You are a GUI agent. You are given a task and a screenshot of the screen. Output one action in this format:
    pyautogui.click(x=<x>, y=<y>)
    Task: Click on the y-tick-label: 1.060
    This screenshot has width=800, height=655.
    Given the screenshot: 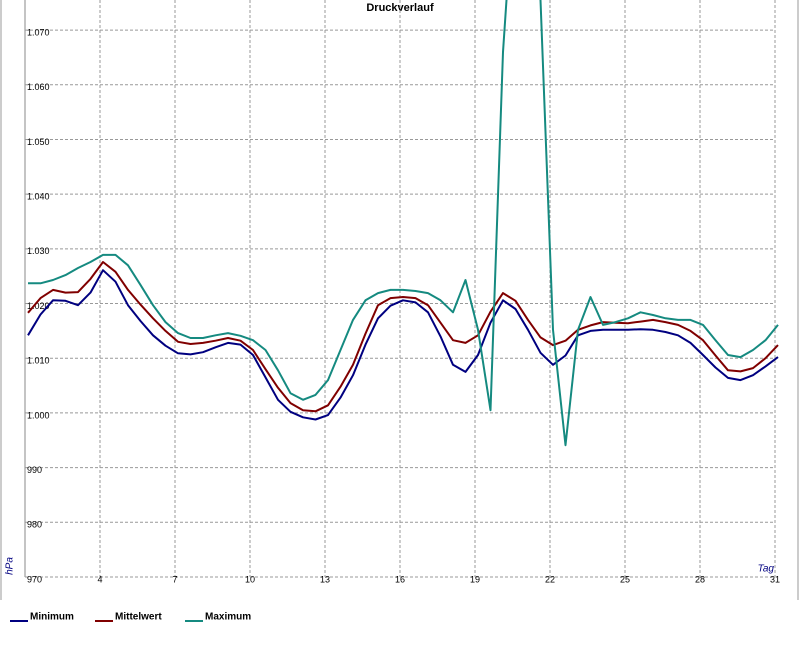 What is the action you would take?
    pyautogui.click(x=38, y=87)
    